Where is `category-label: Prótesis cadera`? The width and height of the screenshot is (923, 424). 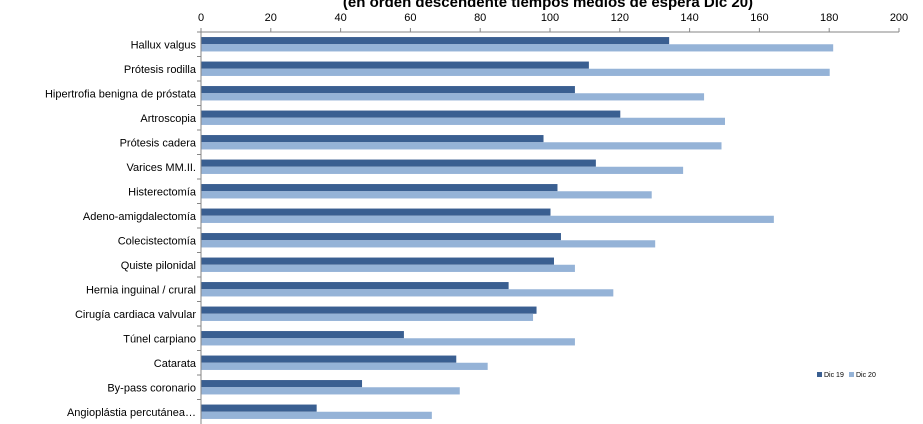
category-label: Prótesis cadera is located at coordinates (158, 143).